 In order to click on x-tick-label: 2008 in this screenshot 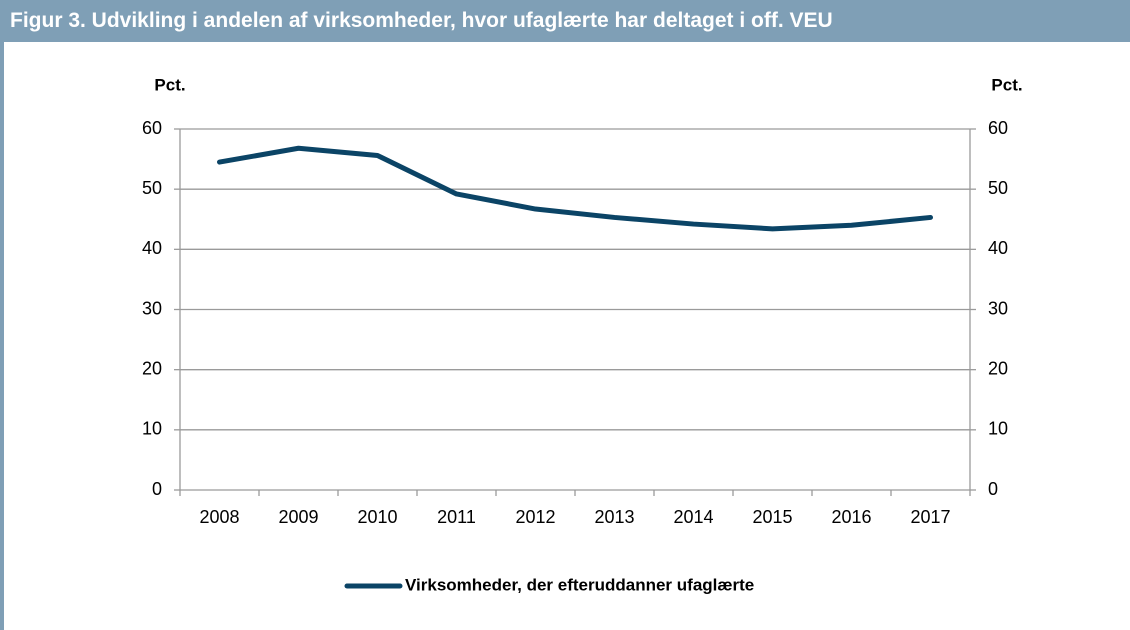, I will do `click(219, 517)`.